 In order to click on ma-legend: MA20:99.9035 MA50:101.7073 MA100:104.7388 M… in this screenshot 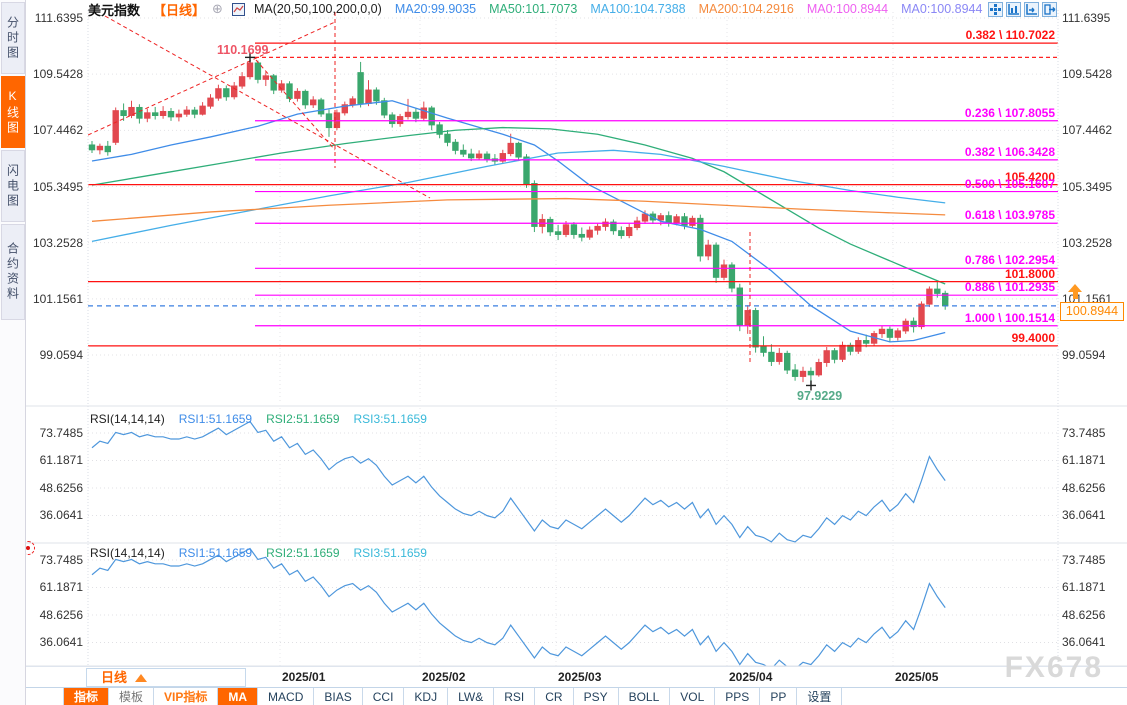, I will do `click(689, 9)`.